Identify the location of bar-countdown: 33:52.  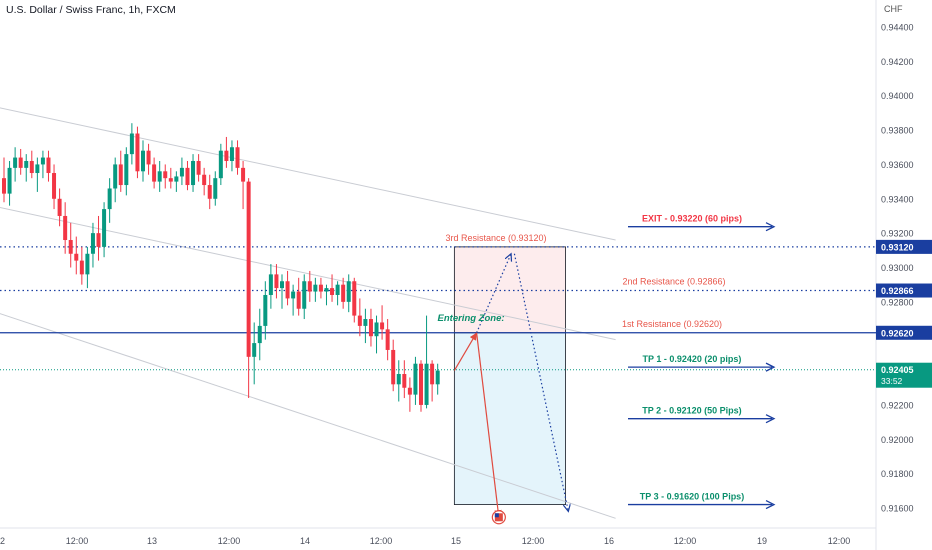
(892, 381).